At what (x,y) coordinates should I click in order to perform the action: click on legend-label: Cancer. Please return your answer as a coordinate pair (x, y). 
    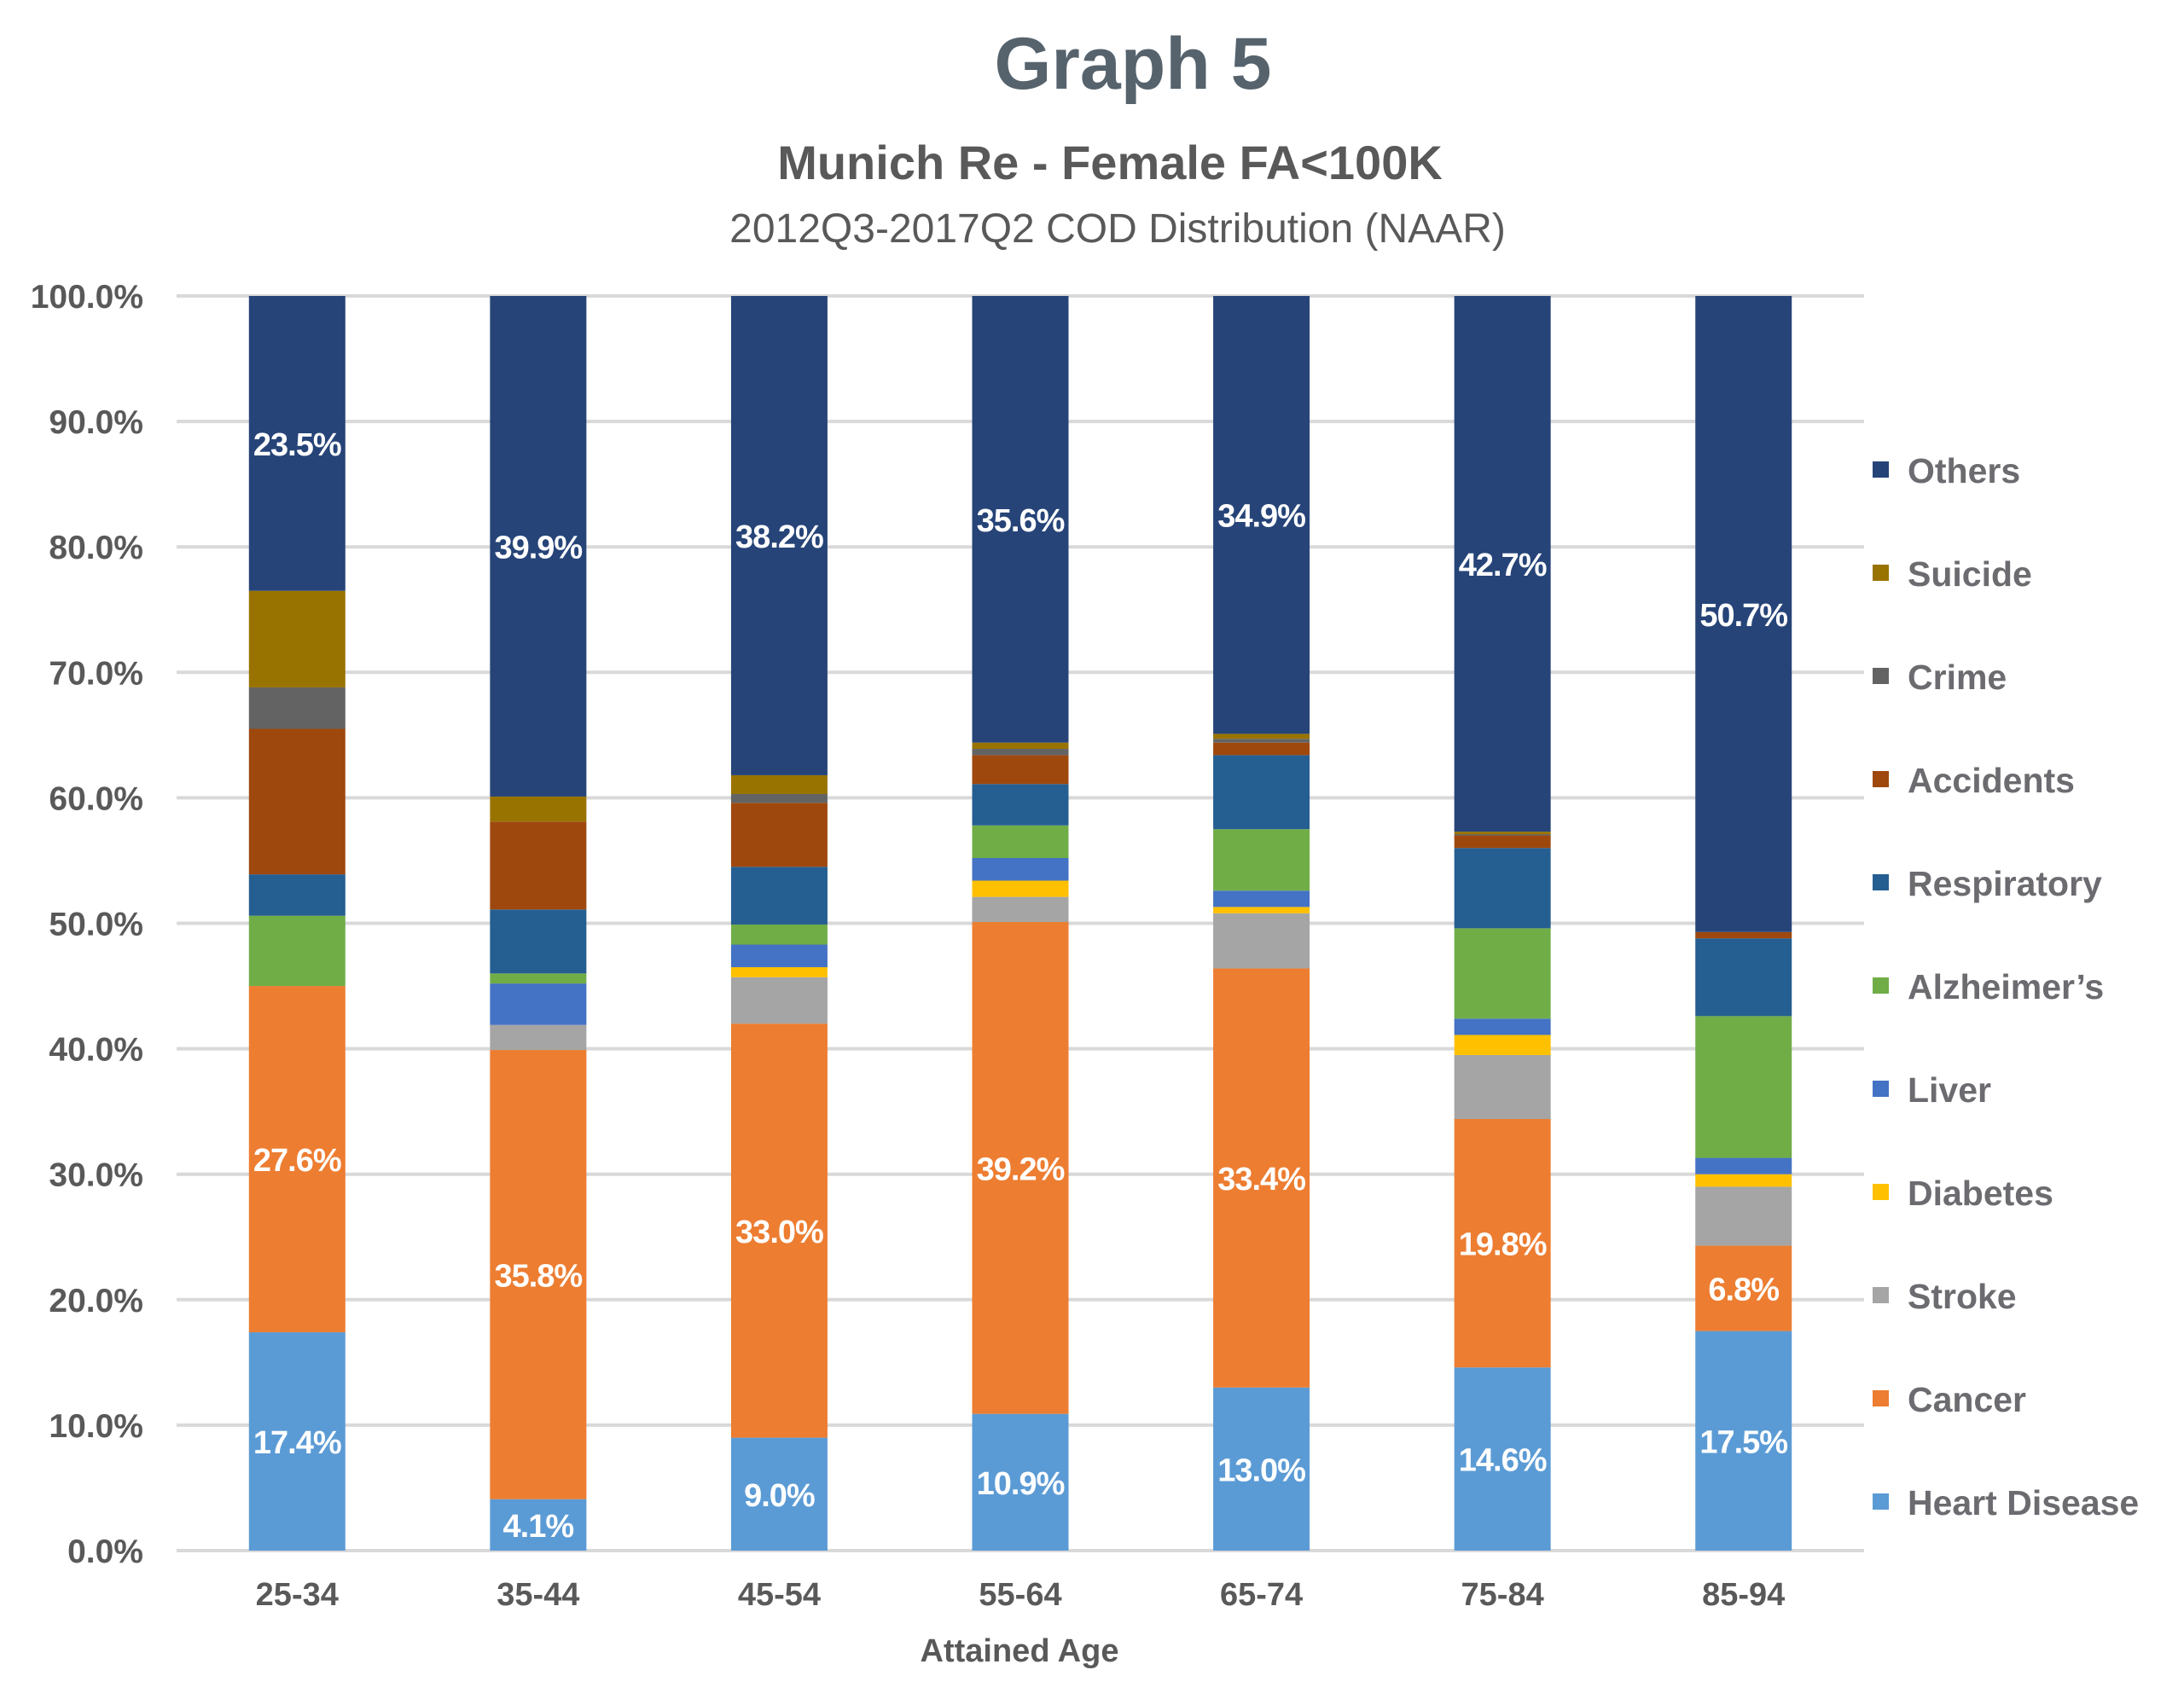
    Looking at the image, I should click on (1967, 1399).